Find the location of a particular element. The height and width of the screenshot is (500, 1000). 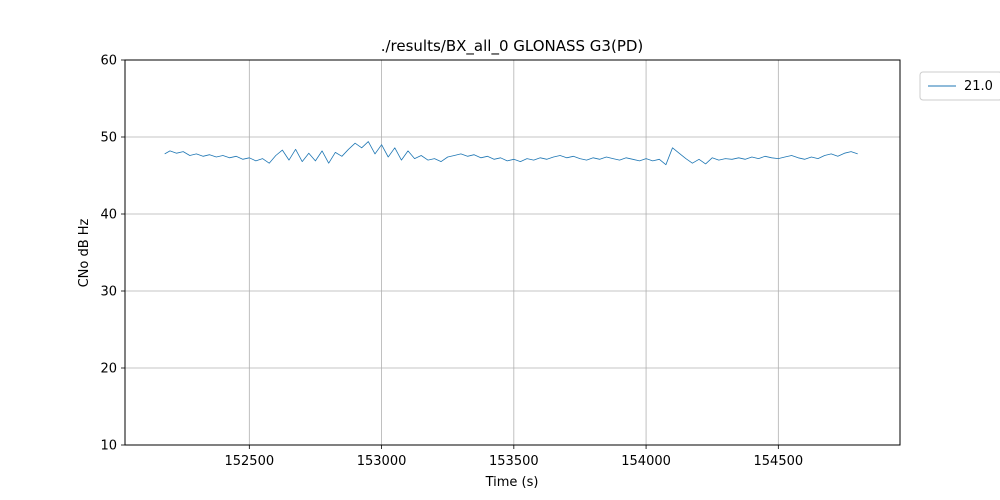

y-tick-label: 60 is located at coordinates (108, 61).